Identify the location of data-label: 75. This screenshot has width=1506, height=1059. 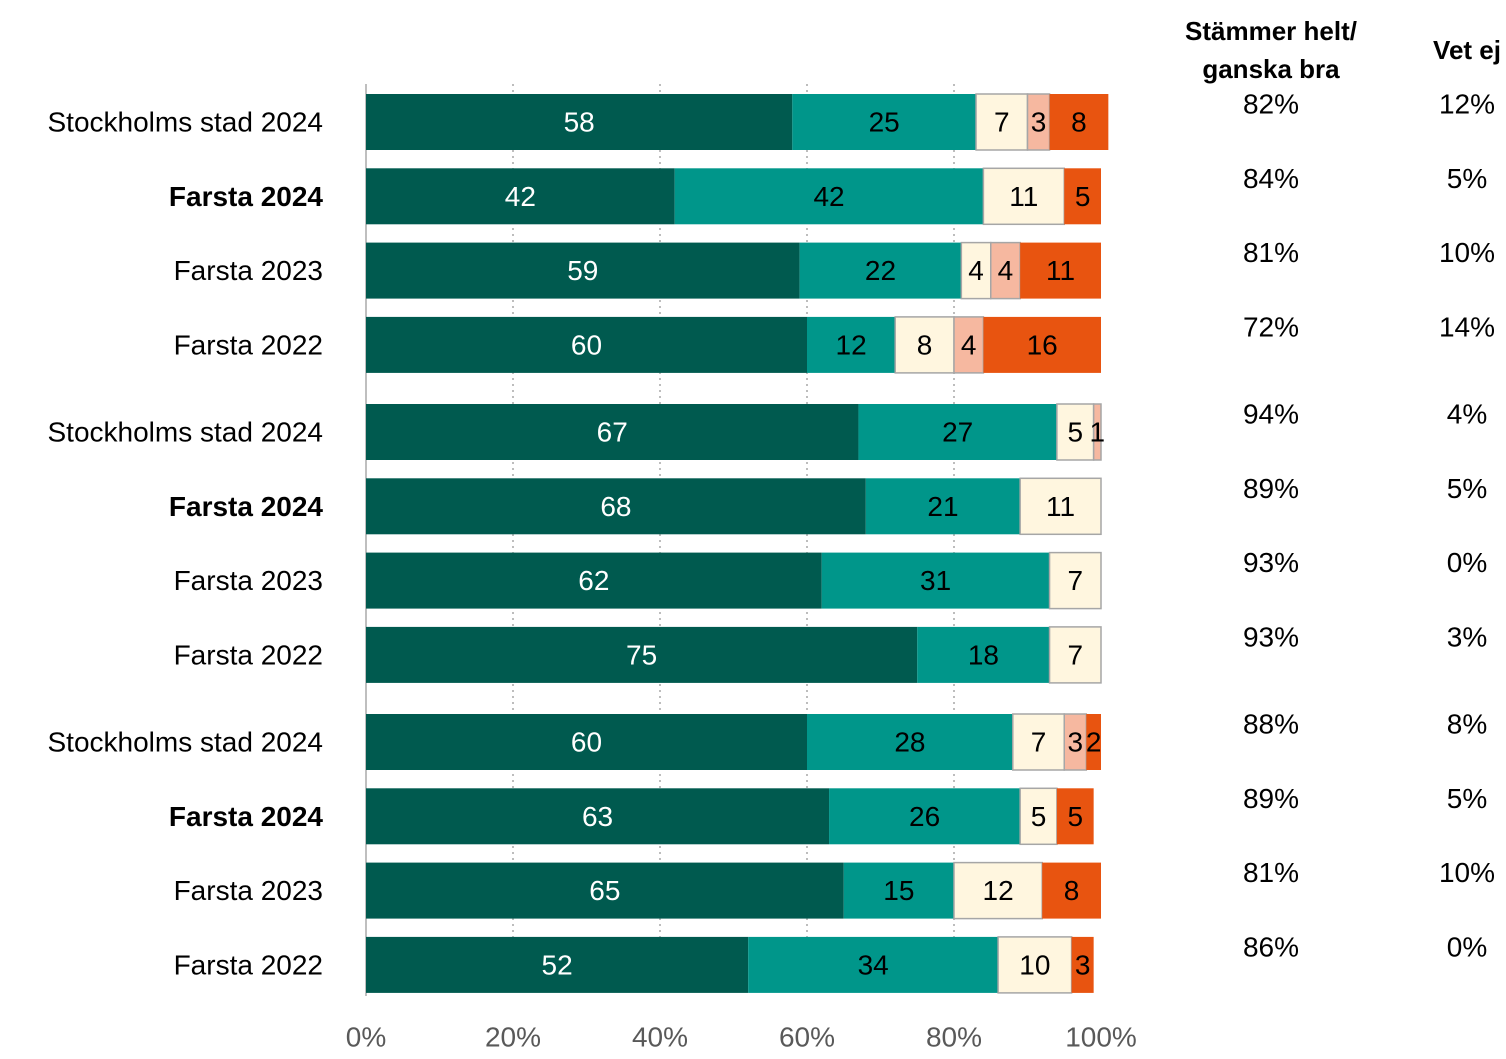
(641, 654).